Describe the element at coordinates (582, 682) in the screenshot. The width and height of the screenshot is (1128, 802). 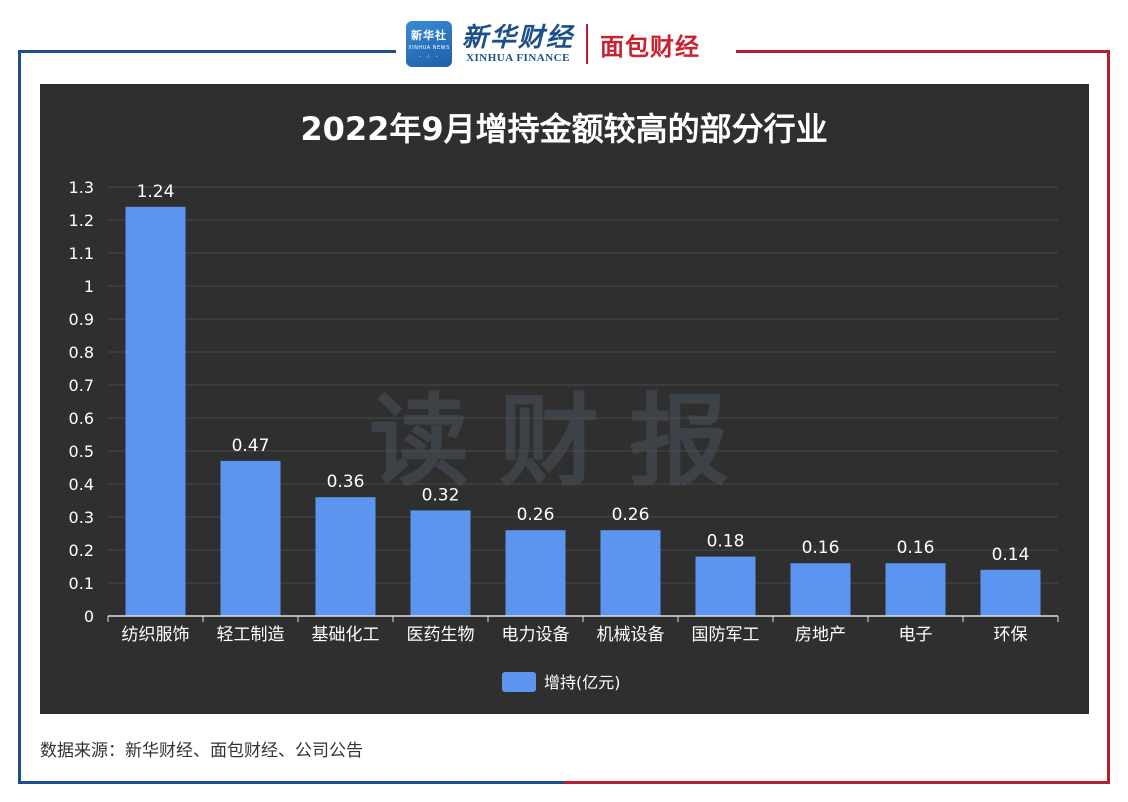
I see `legend-label: 增持(亿元)` at that location.